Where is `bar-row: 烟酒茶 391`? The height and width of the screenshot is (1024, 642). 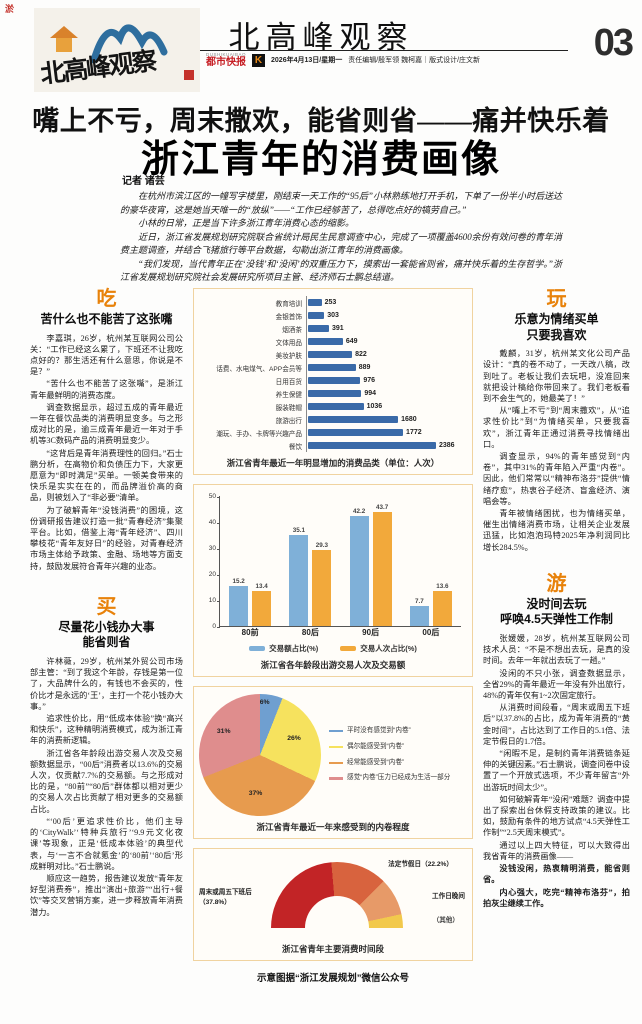 bar-row: 烟酒茶 391 is located at coordinates (333, 328).